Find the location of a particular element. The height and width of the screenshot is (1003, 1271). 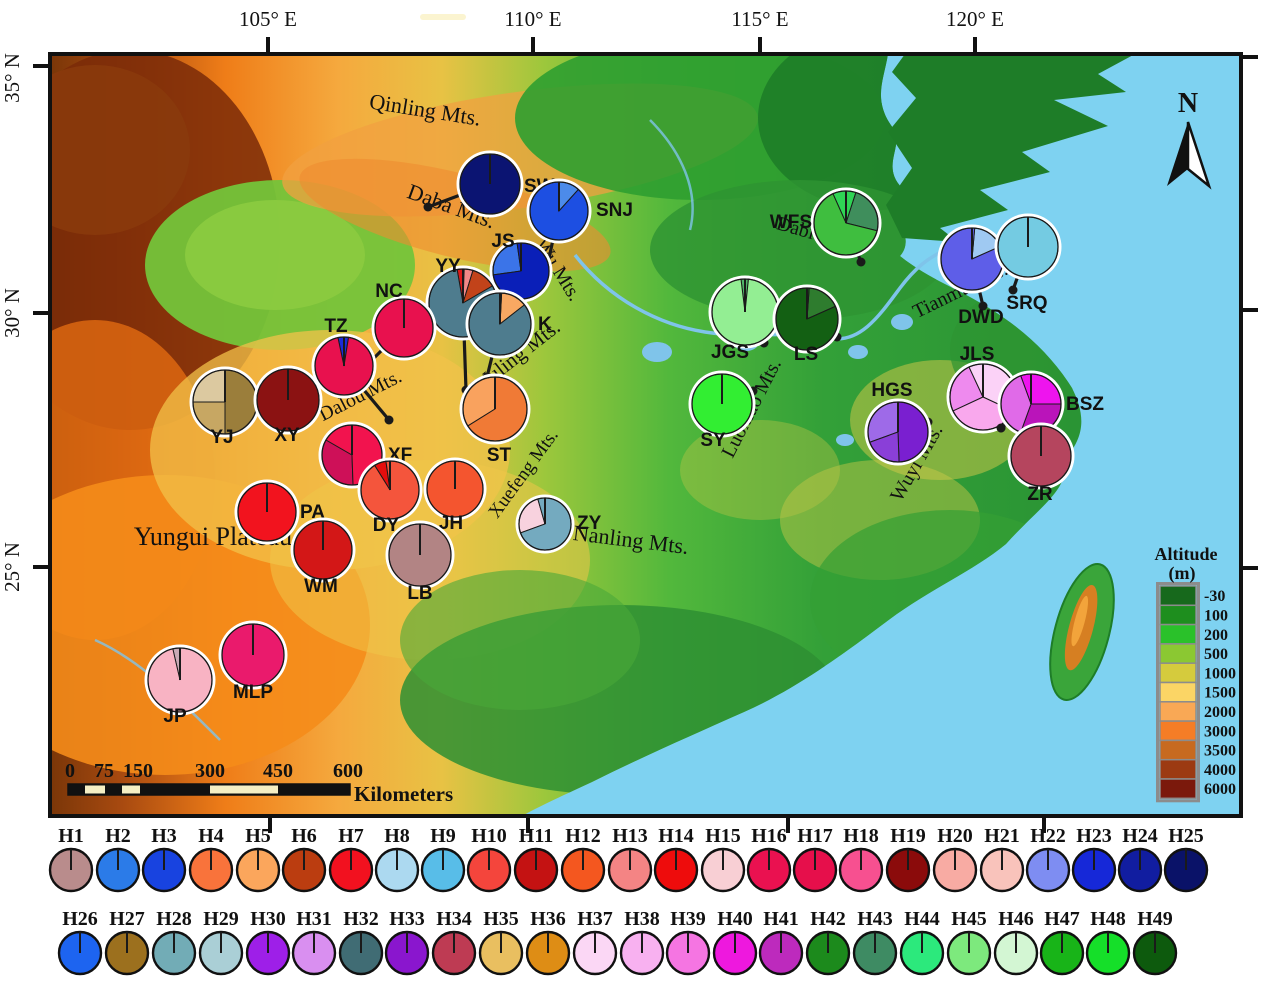

haplotype-label-H43: H43 is located at coordinates (875, 919).